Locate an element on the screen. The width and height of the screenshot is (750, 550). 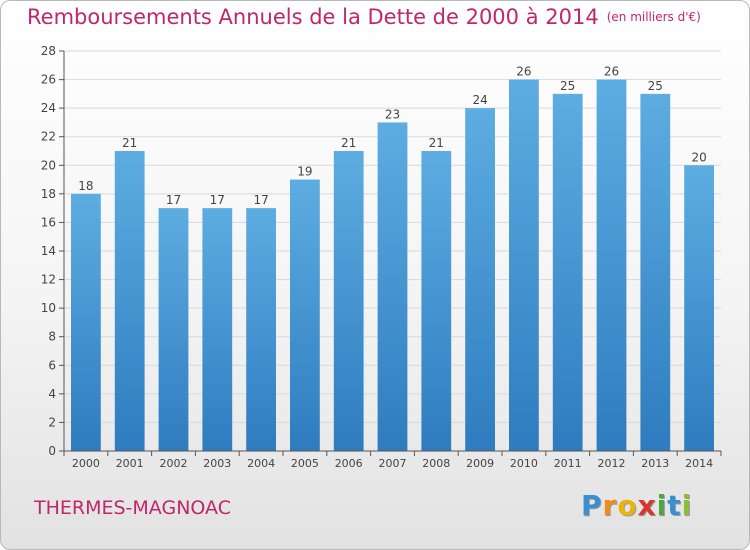
chart-title-unit: (en milliers d'€) is located at coordinates (653, 17).